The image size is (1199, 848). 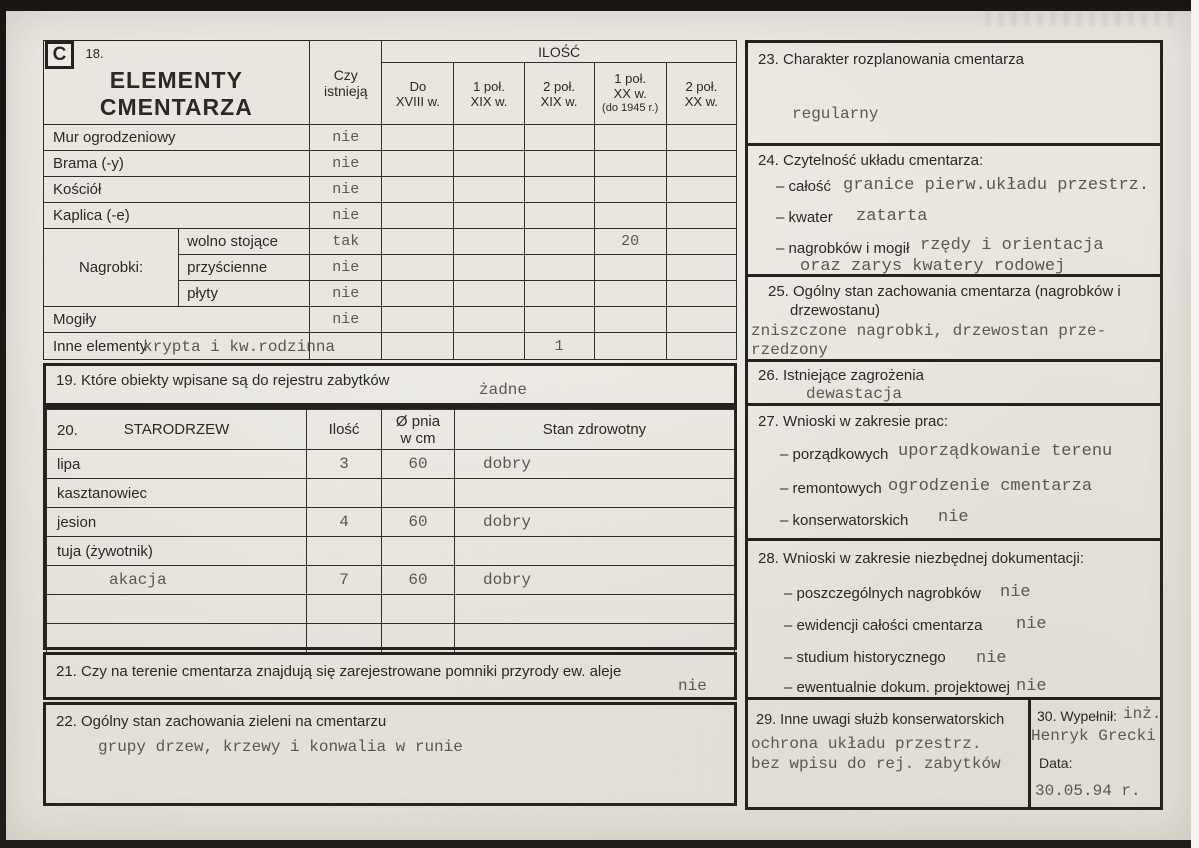 I want to click on field-18-title: ELEMENTY CMENTARZA, so click(x=176, y=94).